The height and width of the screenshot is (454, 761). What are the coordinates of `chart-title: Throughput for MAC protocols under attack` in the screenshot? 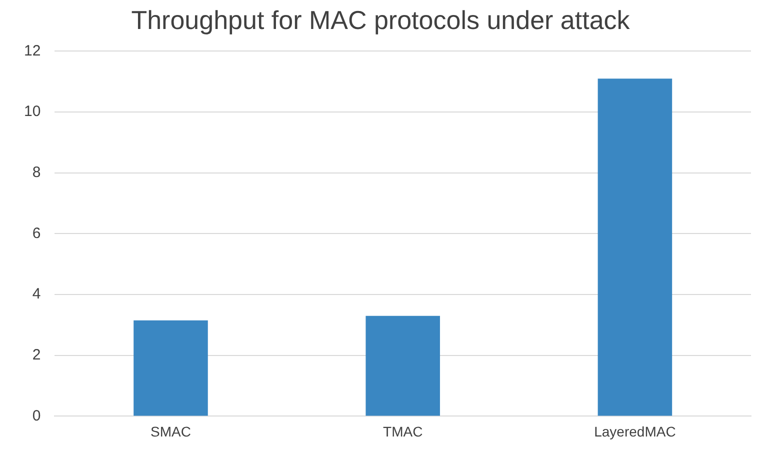 It's located at (381, 19).